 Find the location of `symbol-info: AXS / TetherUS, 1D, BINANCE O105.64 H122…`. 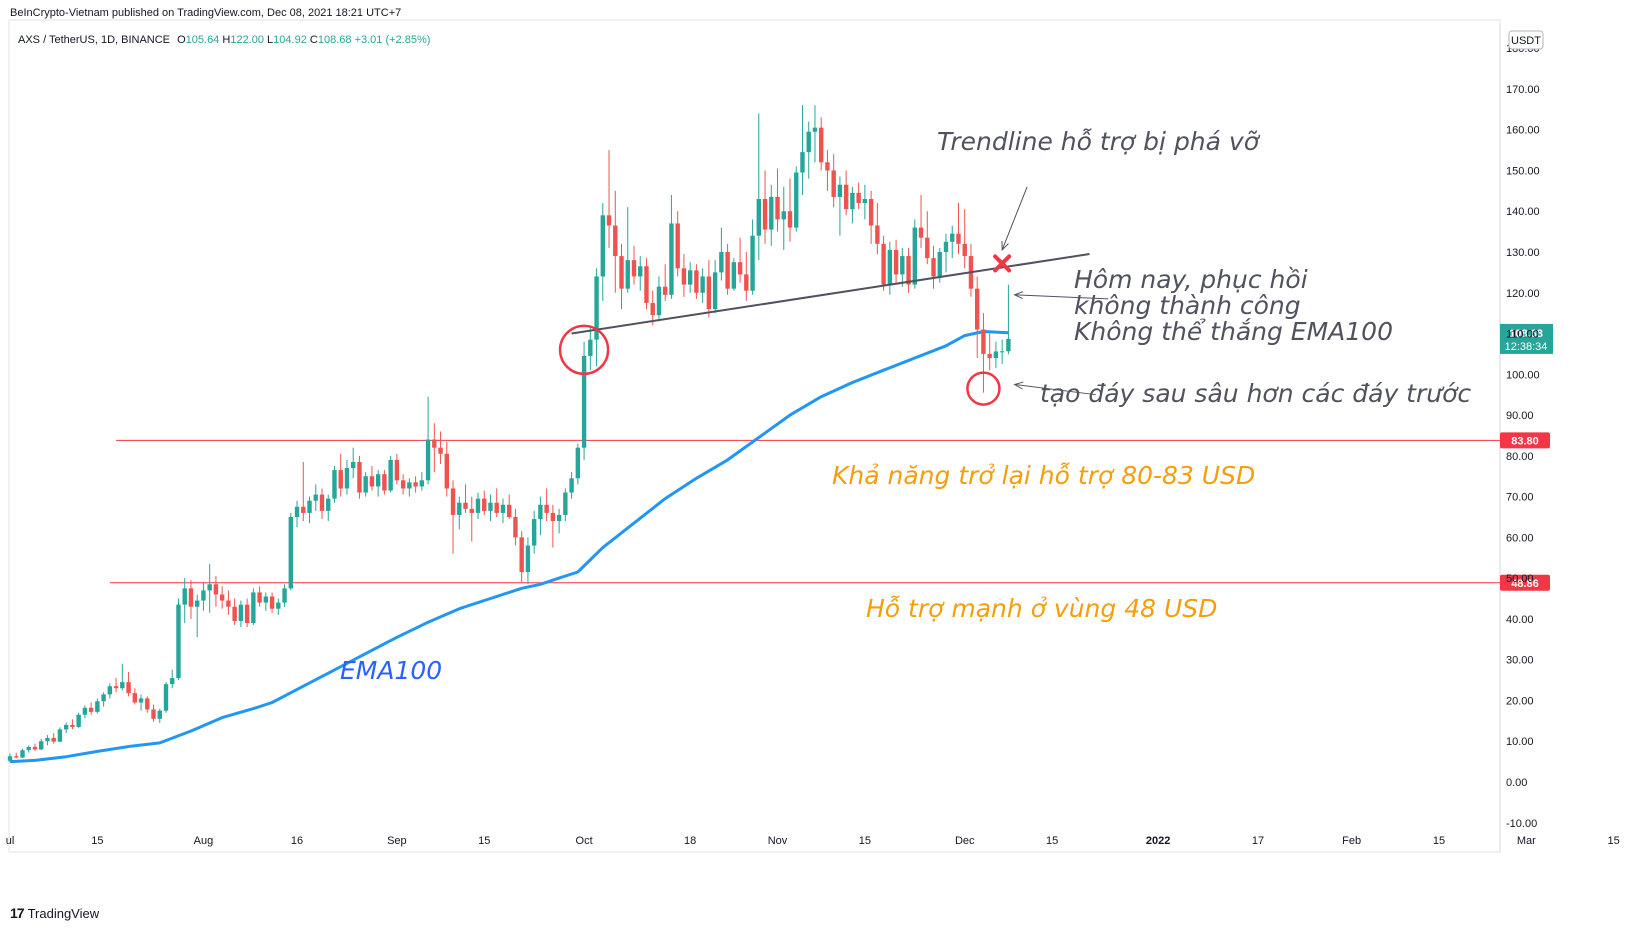

symbol-info: AXS / TetherUS, 1D, BINANCE O105.64 H122… is located at coordinates (224, 40).